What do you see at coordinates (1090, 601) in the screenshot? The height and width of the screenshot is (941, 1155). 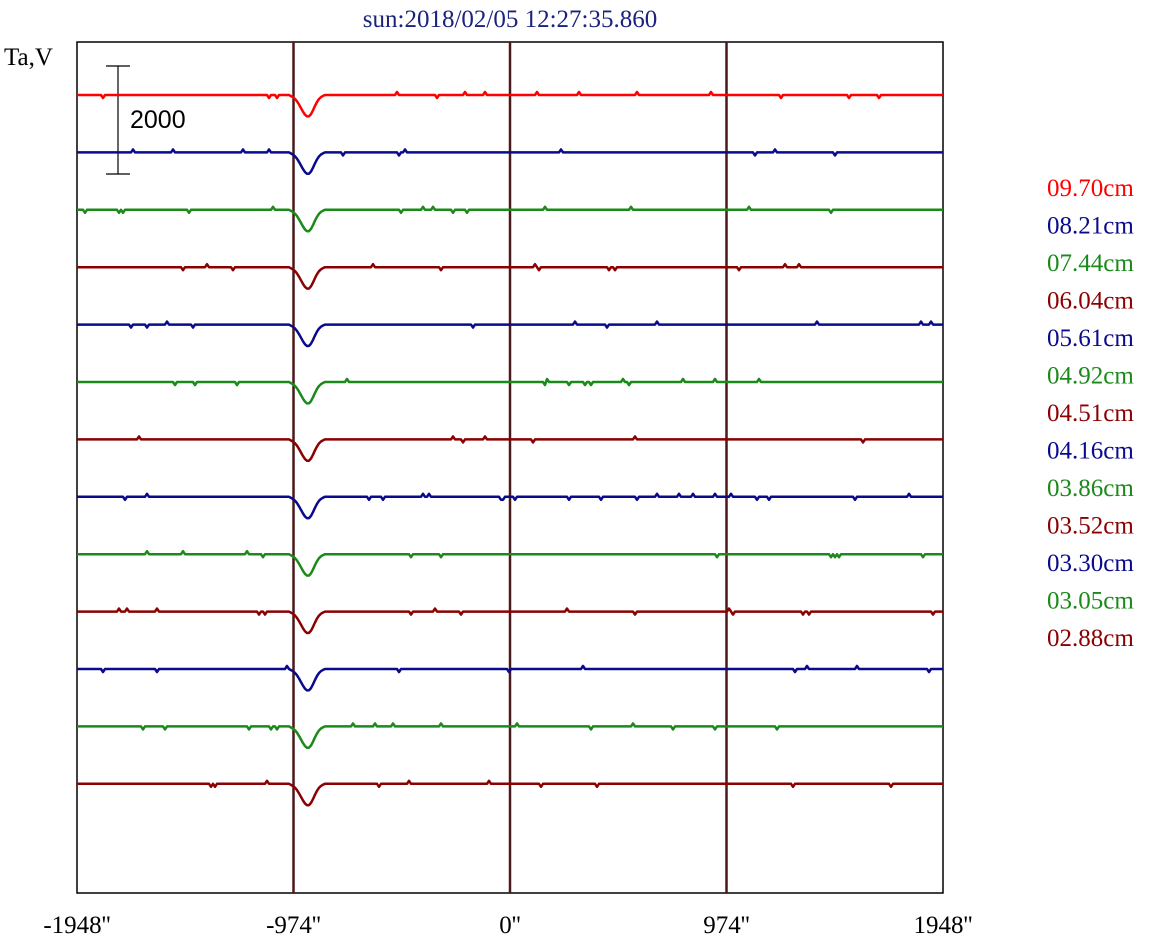 I see `legend-entry: 03.05cm` at bounding box center [1090, 601].